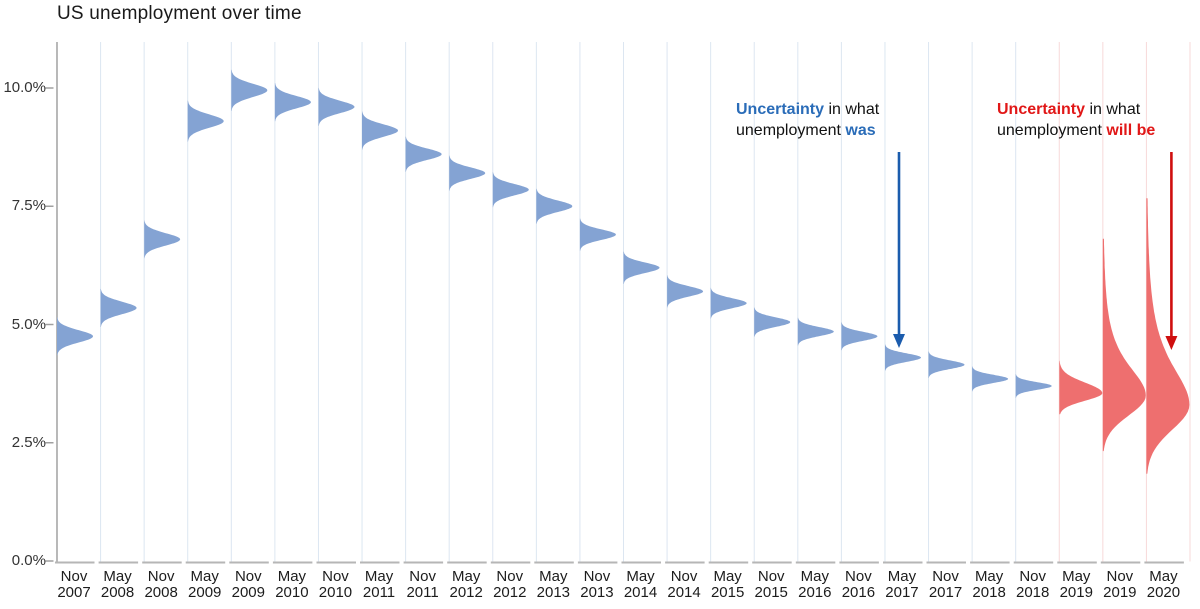 The height and width of the screenshot is (609, 1200). I want to click on violin-nov-2012, so click(510, 190).